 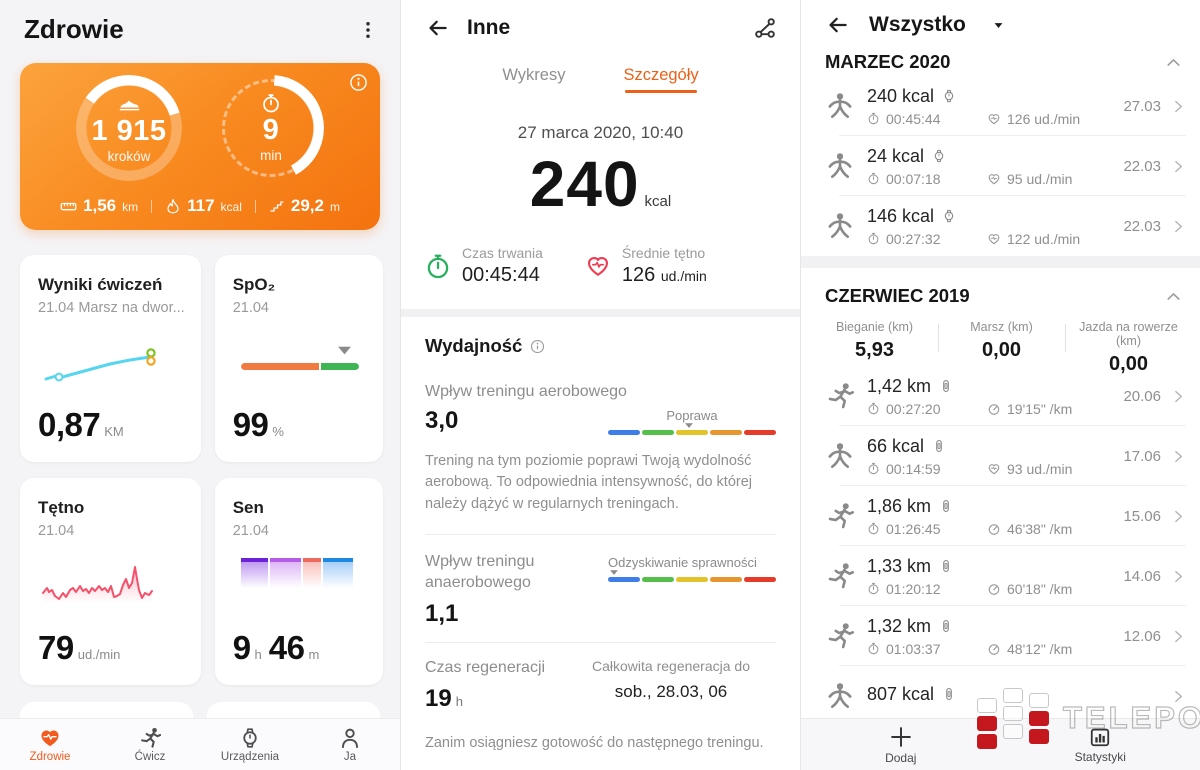 What do you see at coordinates (344, 350) in the screenshot?
I see `spo2-marker-icon` at bounding box center [344, 350].